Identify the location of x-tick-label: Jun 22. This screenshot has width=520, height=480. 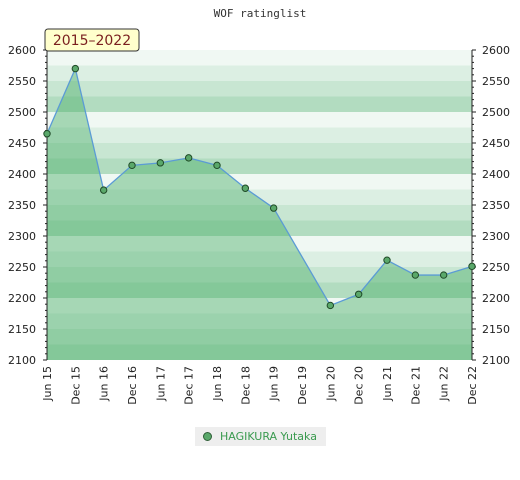
(444, 384).